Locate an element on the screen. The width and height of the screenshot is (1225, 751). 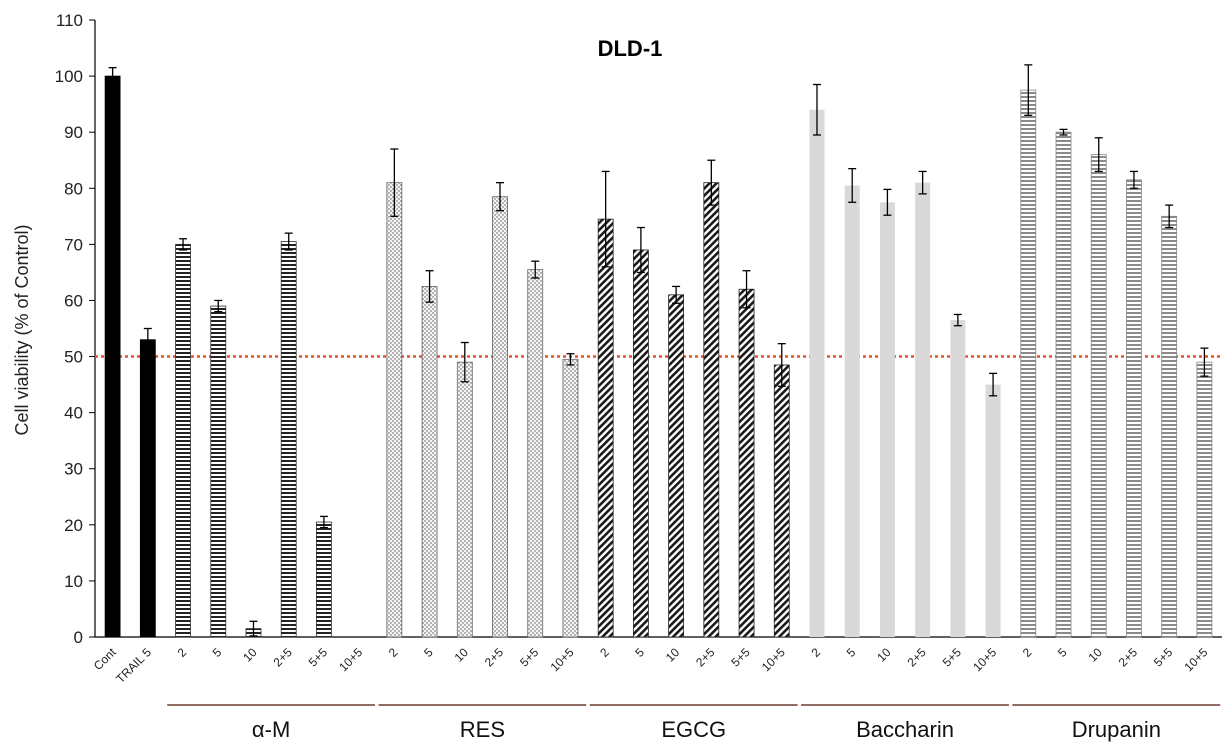
y-tick-label: 60 is located at coordinates (73, 300).